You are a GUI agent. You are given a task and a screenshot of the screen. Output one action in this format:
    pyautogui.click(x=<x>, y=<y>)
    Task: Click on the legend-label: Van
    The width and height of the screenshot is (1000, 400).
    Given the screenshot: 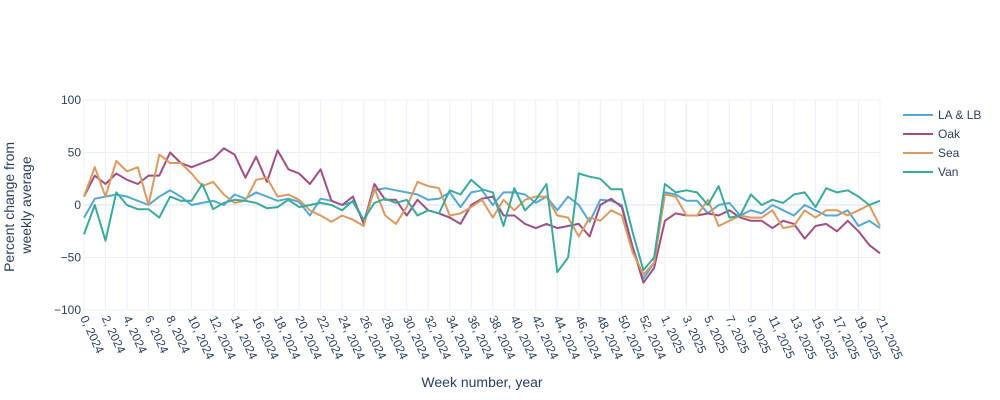 What is the action you would take?
    pyautogui.click(x=948, y=172)
    